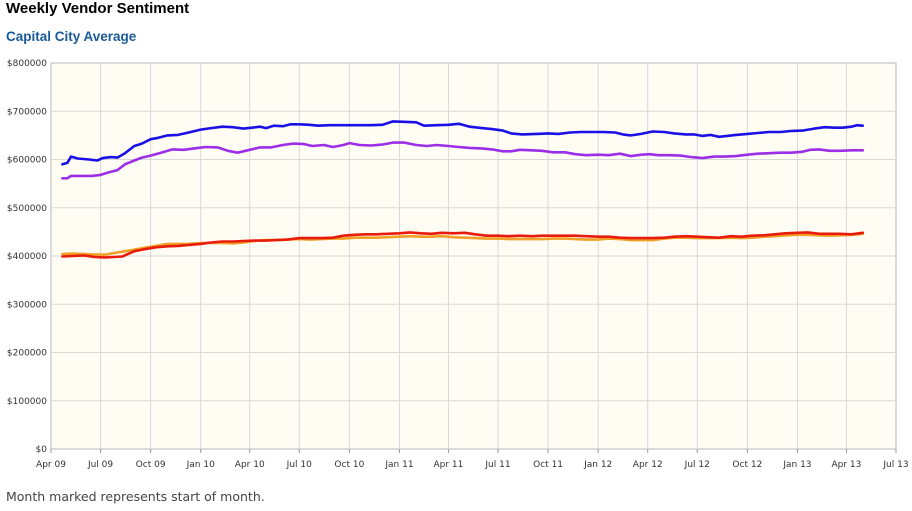 The image size is (912, 511). I want to click on x-tick-label: Jan 10, so click(200, 465).